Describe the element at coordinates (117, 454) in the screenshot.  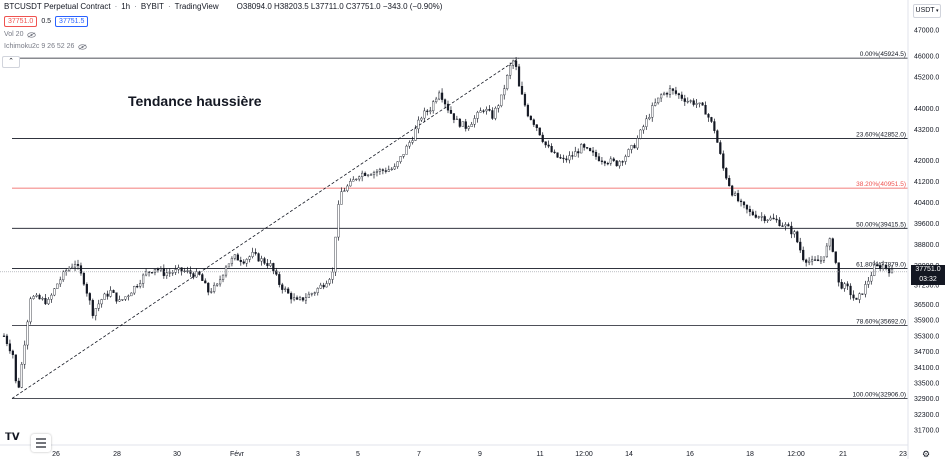
I see `time-axis-tick: 28` at that location.